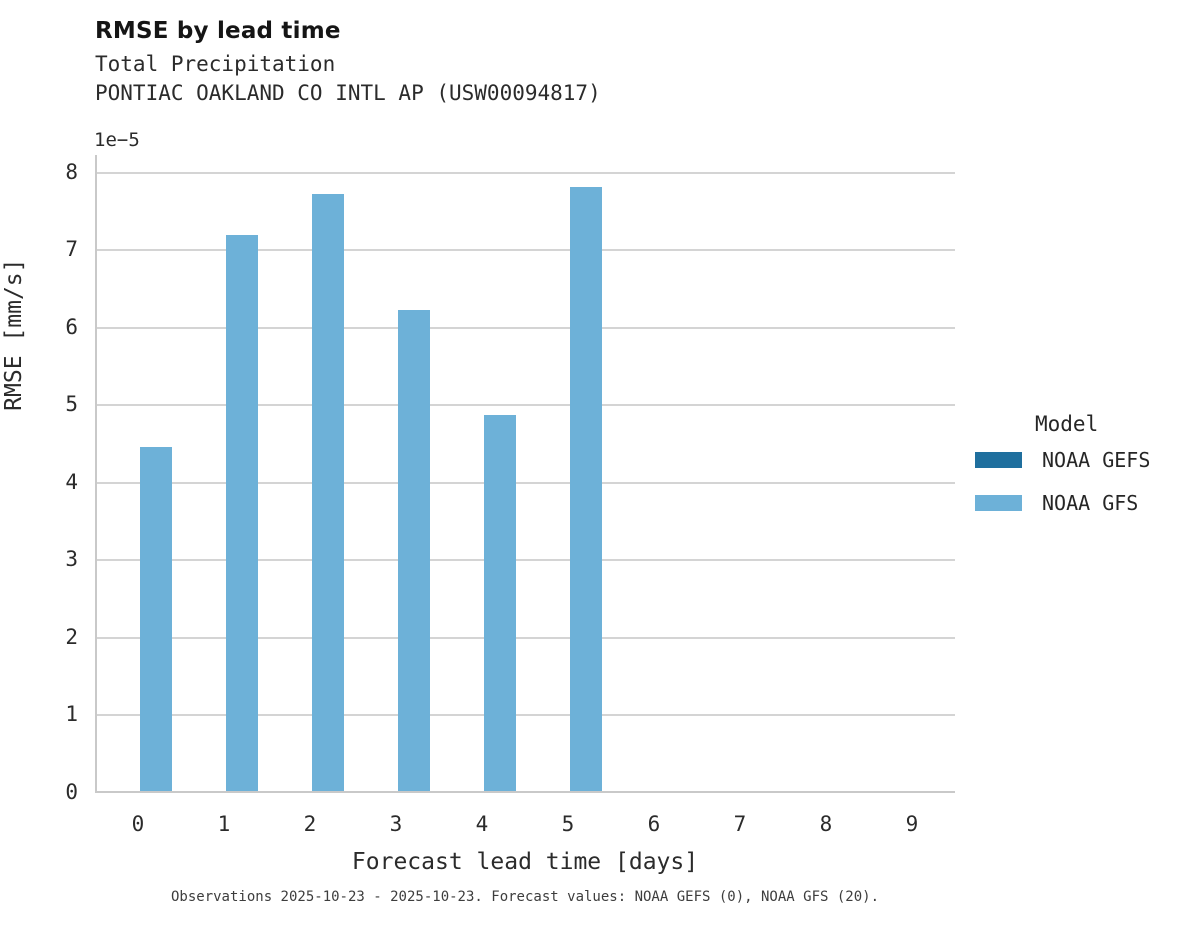  Describe the element at coordinates (1067, 424) in the screenshot. I see `legend-title: Model` at that location.